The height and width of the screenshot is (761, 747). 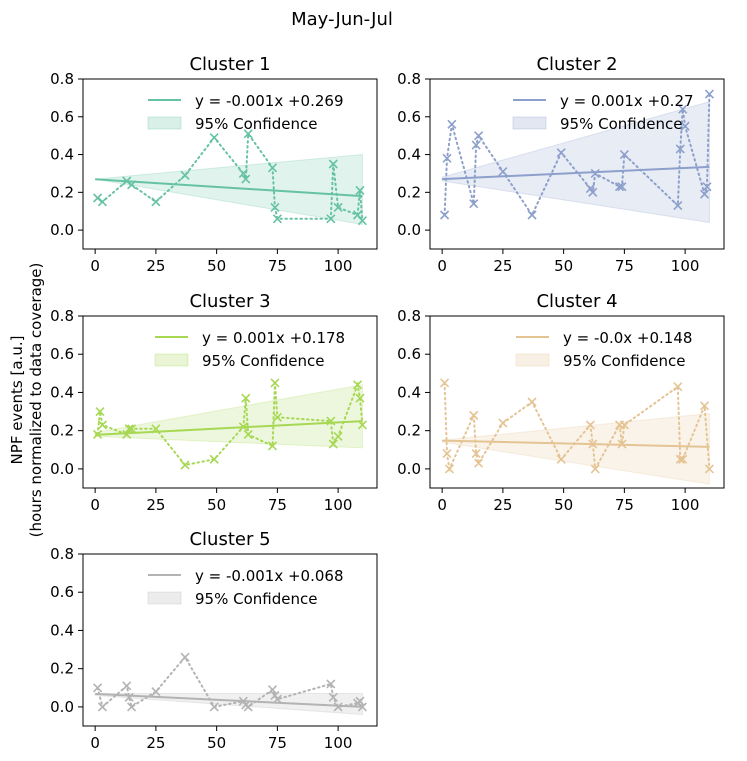 What do you see at coordinates (576, 301) in the screenshot?
I see `panel-title: Cluster 4` at bounding box center [576, 301].